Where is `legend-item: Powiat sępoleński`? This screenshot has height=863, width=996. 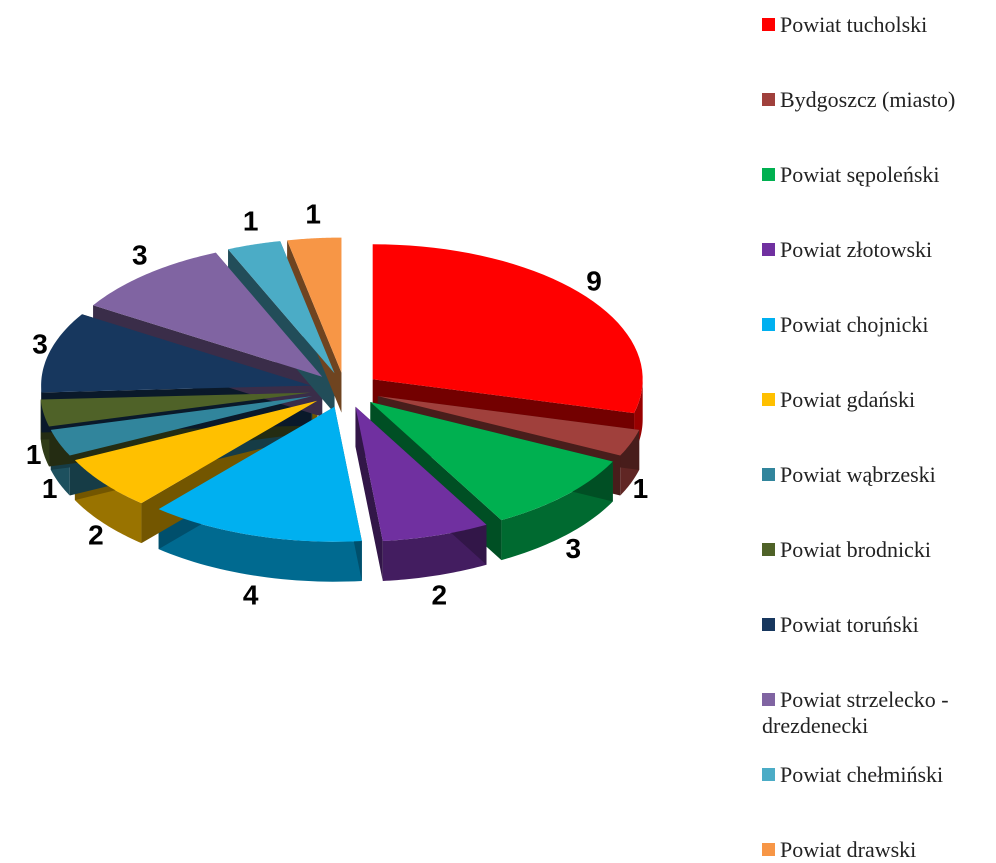 legend-item: Powiat sępoleński is located at coordinates (879, 175).